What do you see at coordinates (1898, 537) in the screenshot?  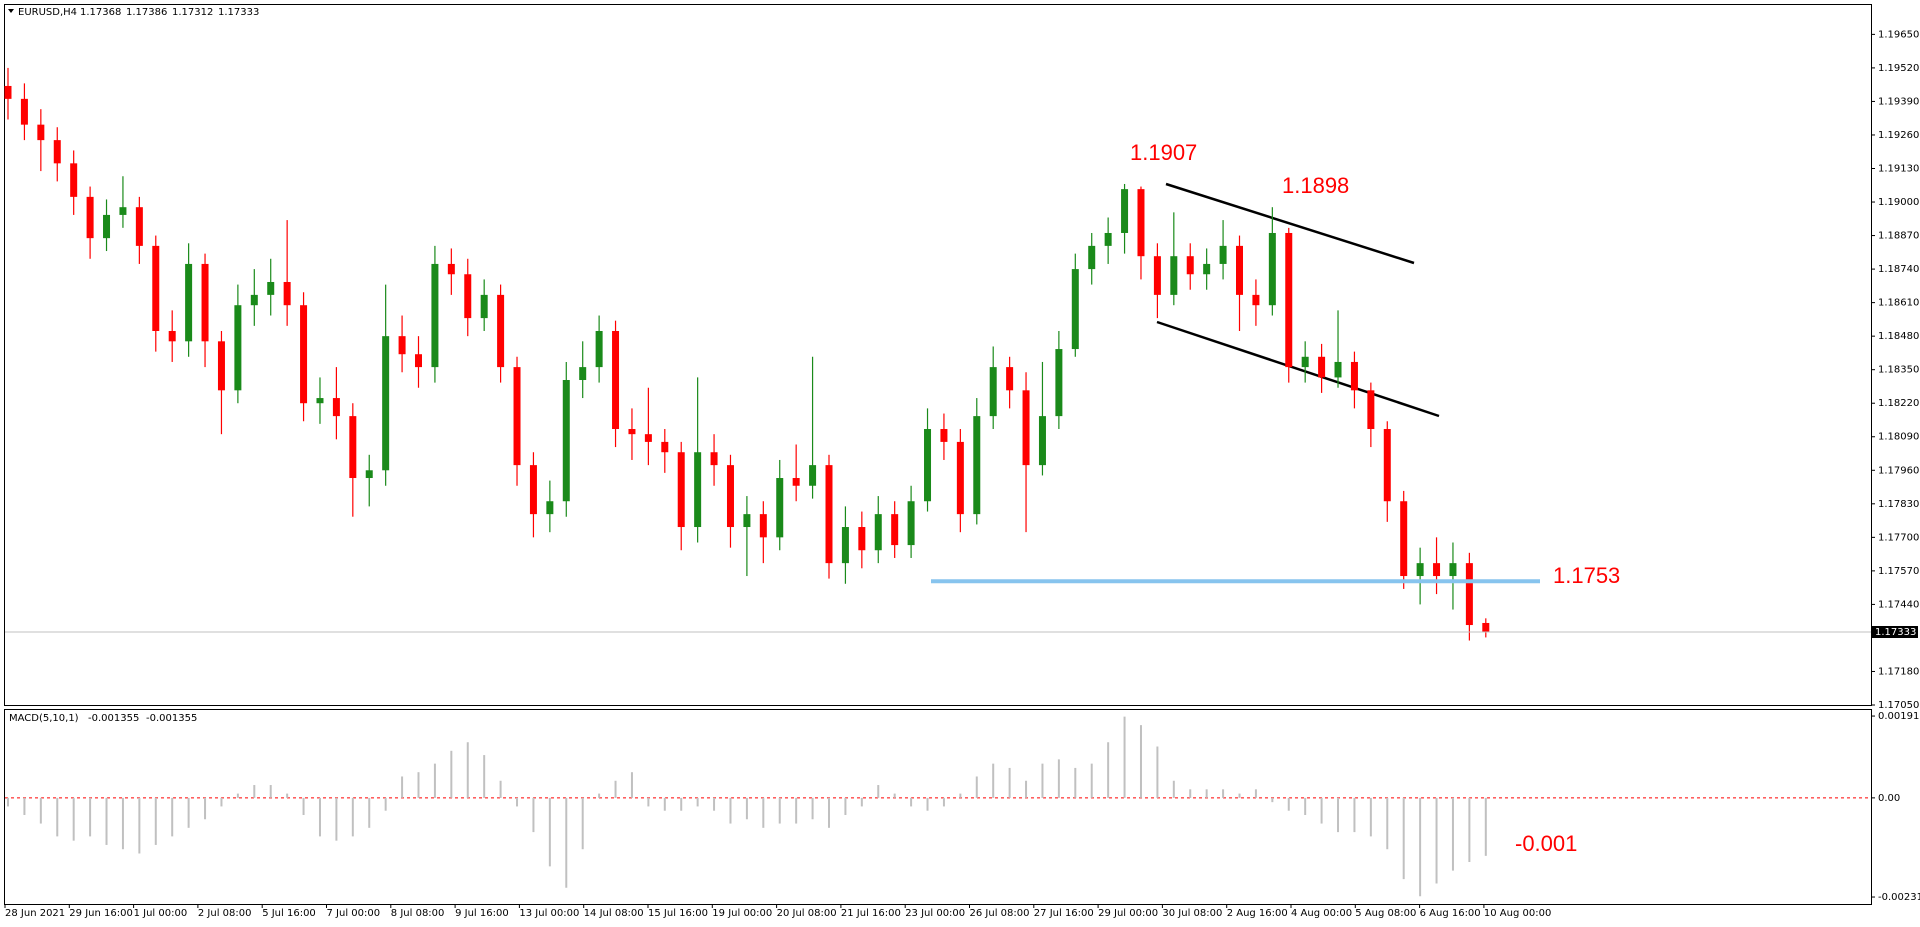 I see `y-tick-label: 1.17700` at bounding box center [1898, 537].